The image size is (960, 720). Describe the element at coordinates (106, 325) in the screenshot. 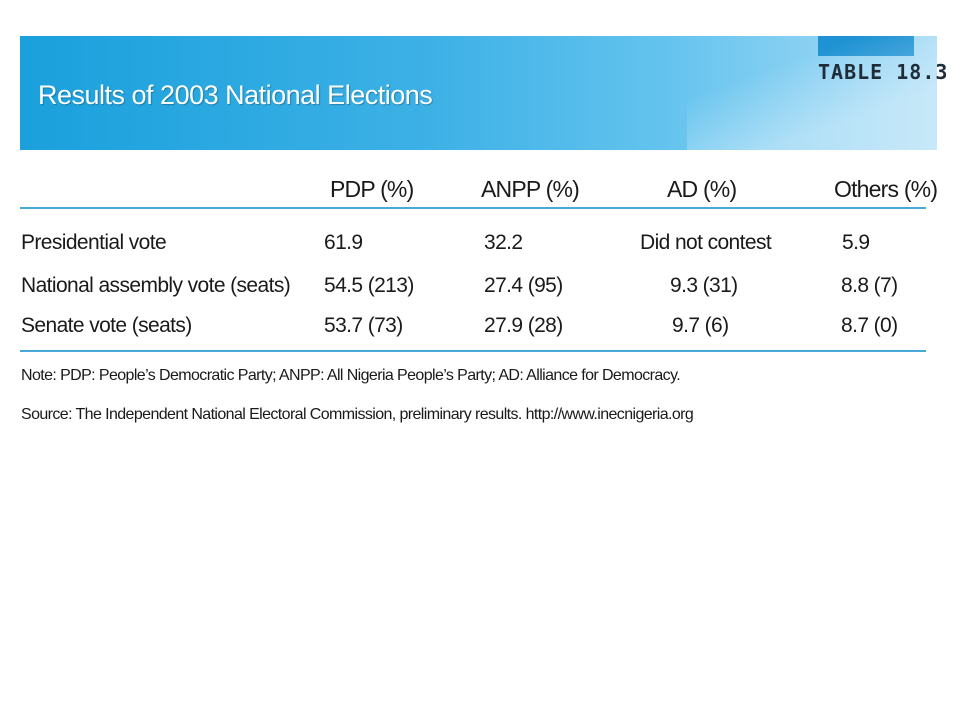

I see `row-label-senate: Senate vote (seats)` at that location.